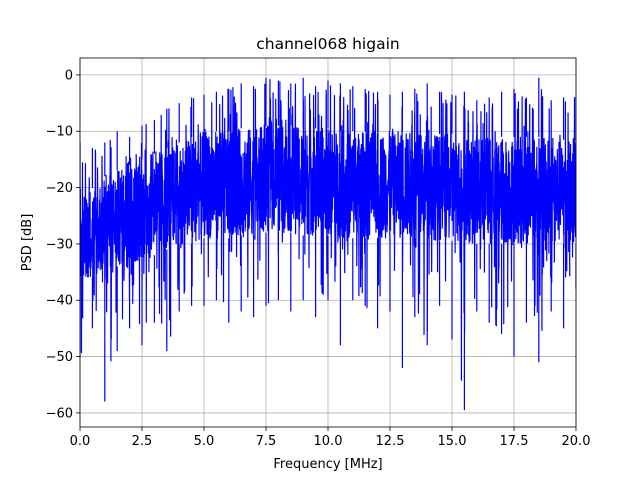 This screenshot has height=480, width=640. I want to click on y-tick-label: −30, so click(59, 244).